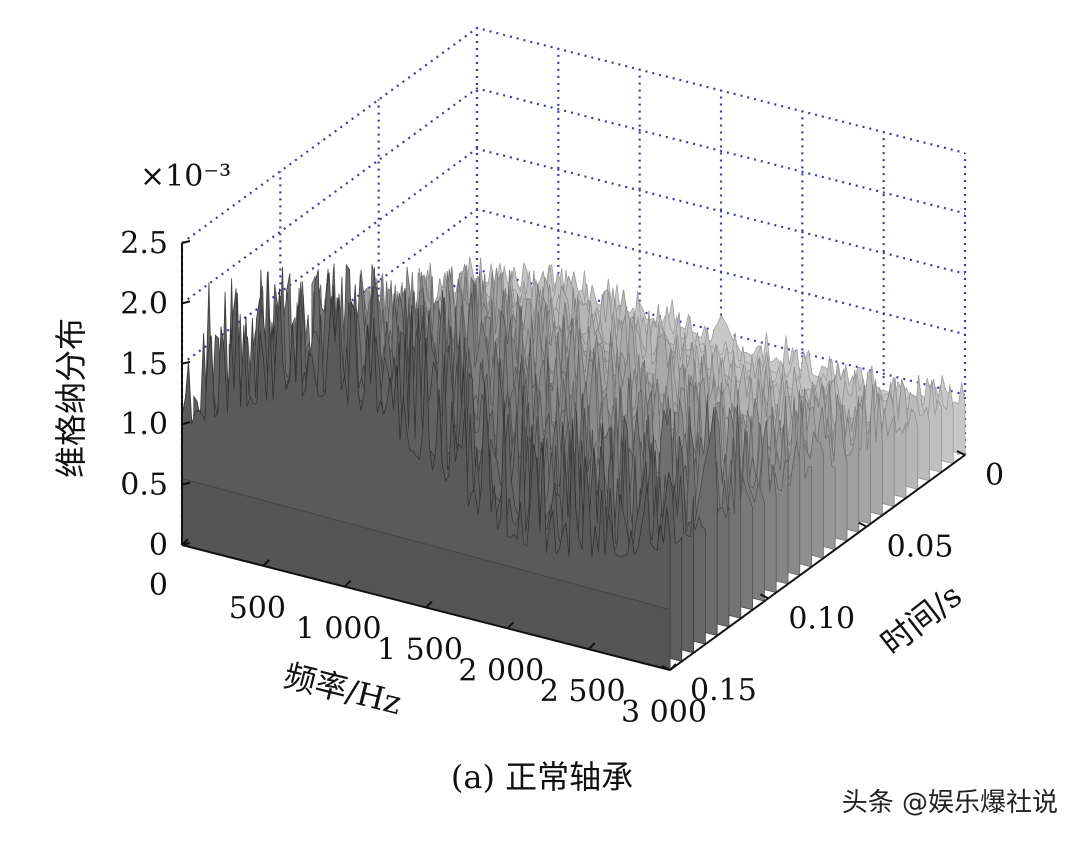  What do you see at coordinates (817, 562) in the screenshot?
I see `y-axis-line` at bounding box center [817, 562].